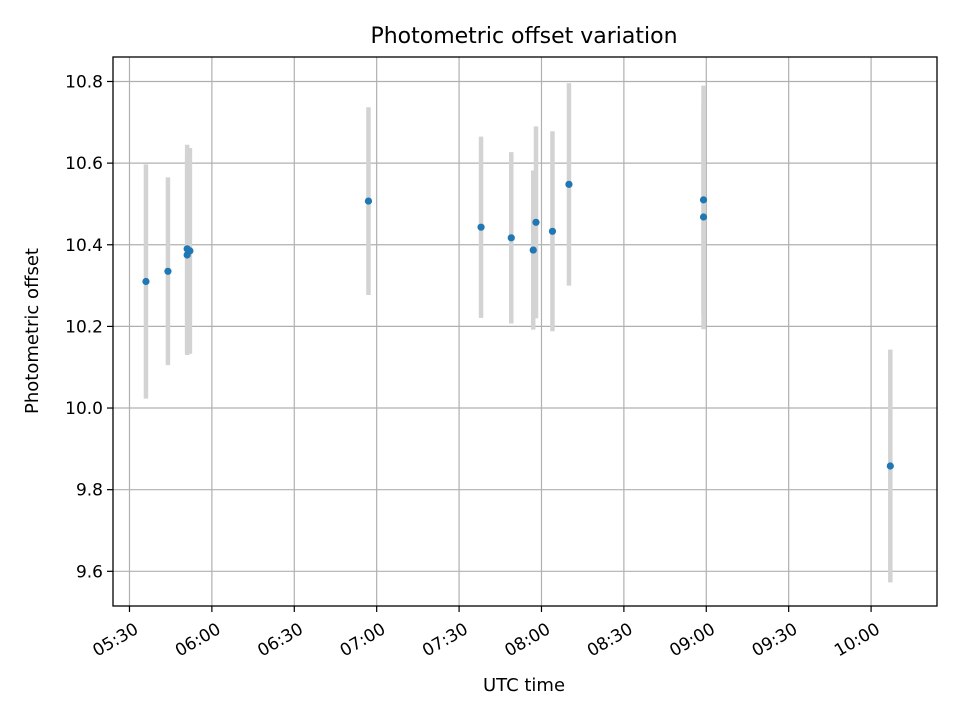 The height and width of the screenshot is (720, 960). What do you see at coordinates (524, 685) in the screenshot?
I see `x-axis-label: UTC time` at bounding box center [524, 685].